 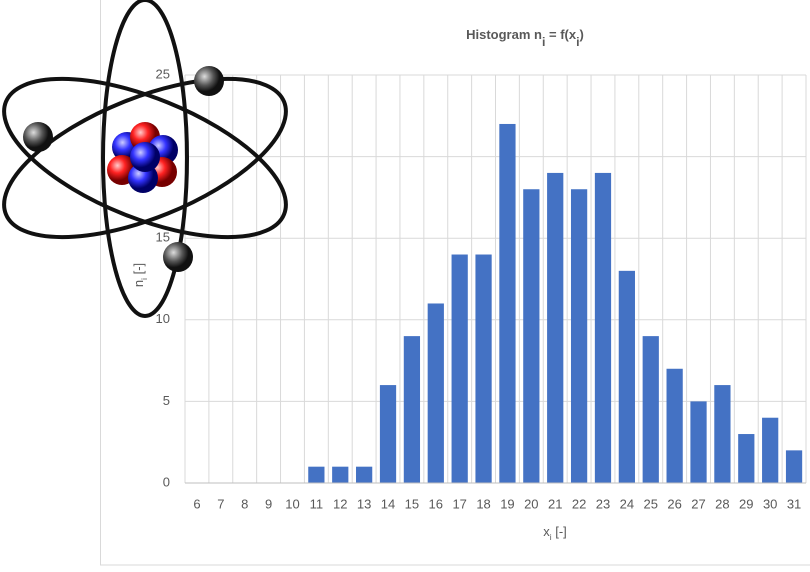 I want to click on x-tick-label: 10, so click(x=292, y=503).